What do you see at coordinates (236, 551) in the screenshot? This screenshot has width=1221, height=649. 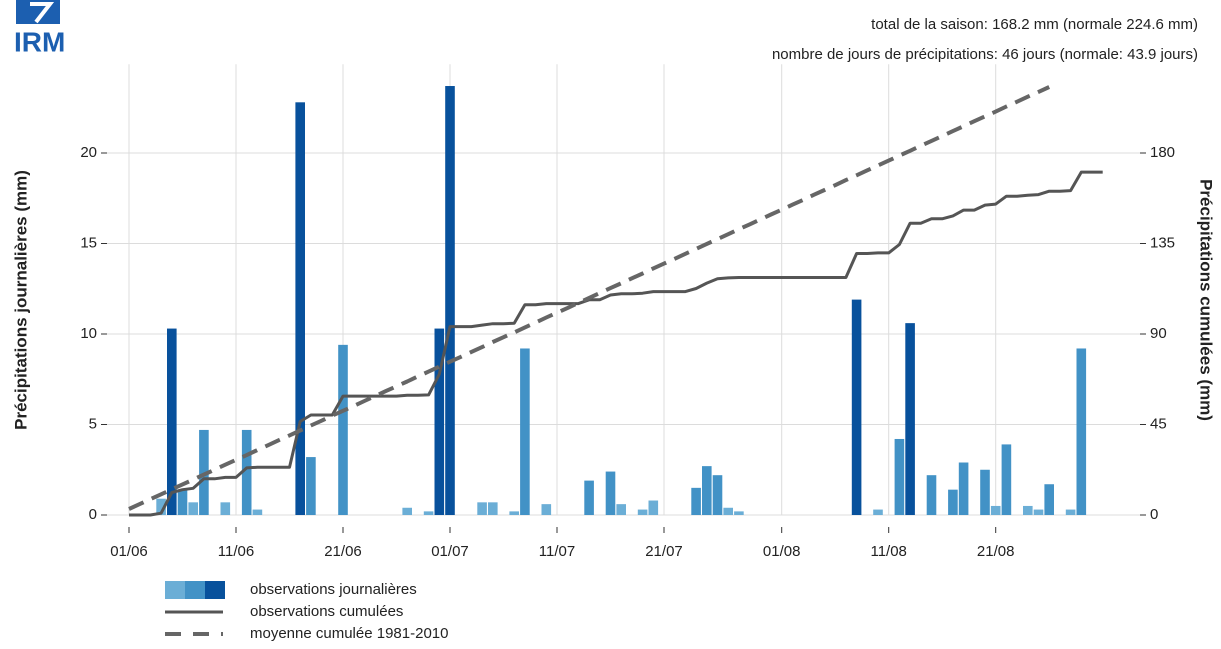 I see `x-tick-label: 11/06` at bounding box center [236, 551].